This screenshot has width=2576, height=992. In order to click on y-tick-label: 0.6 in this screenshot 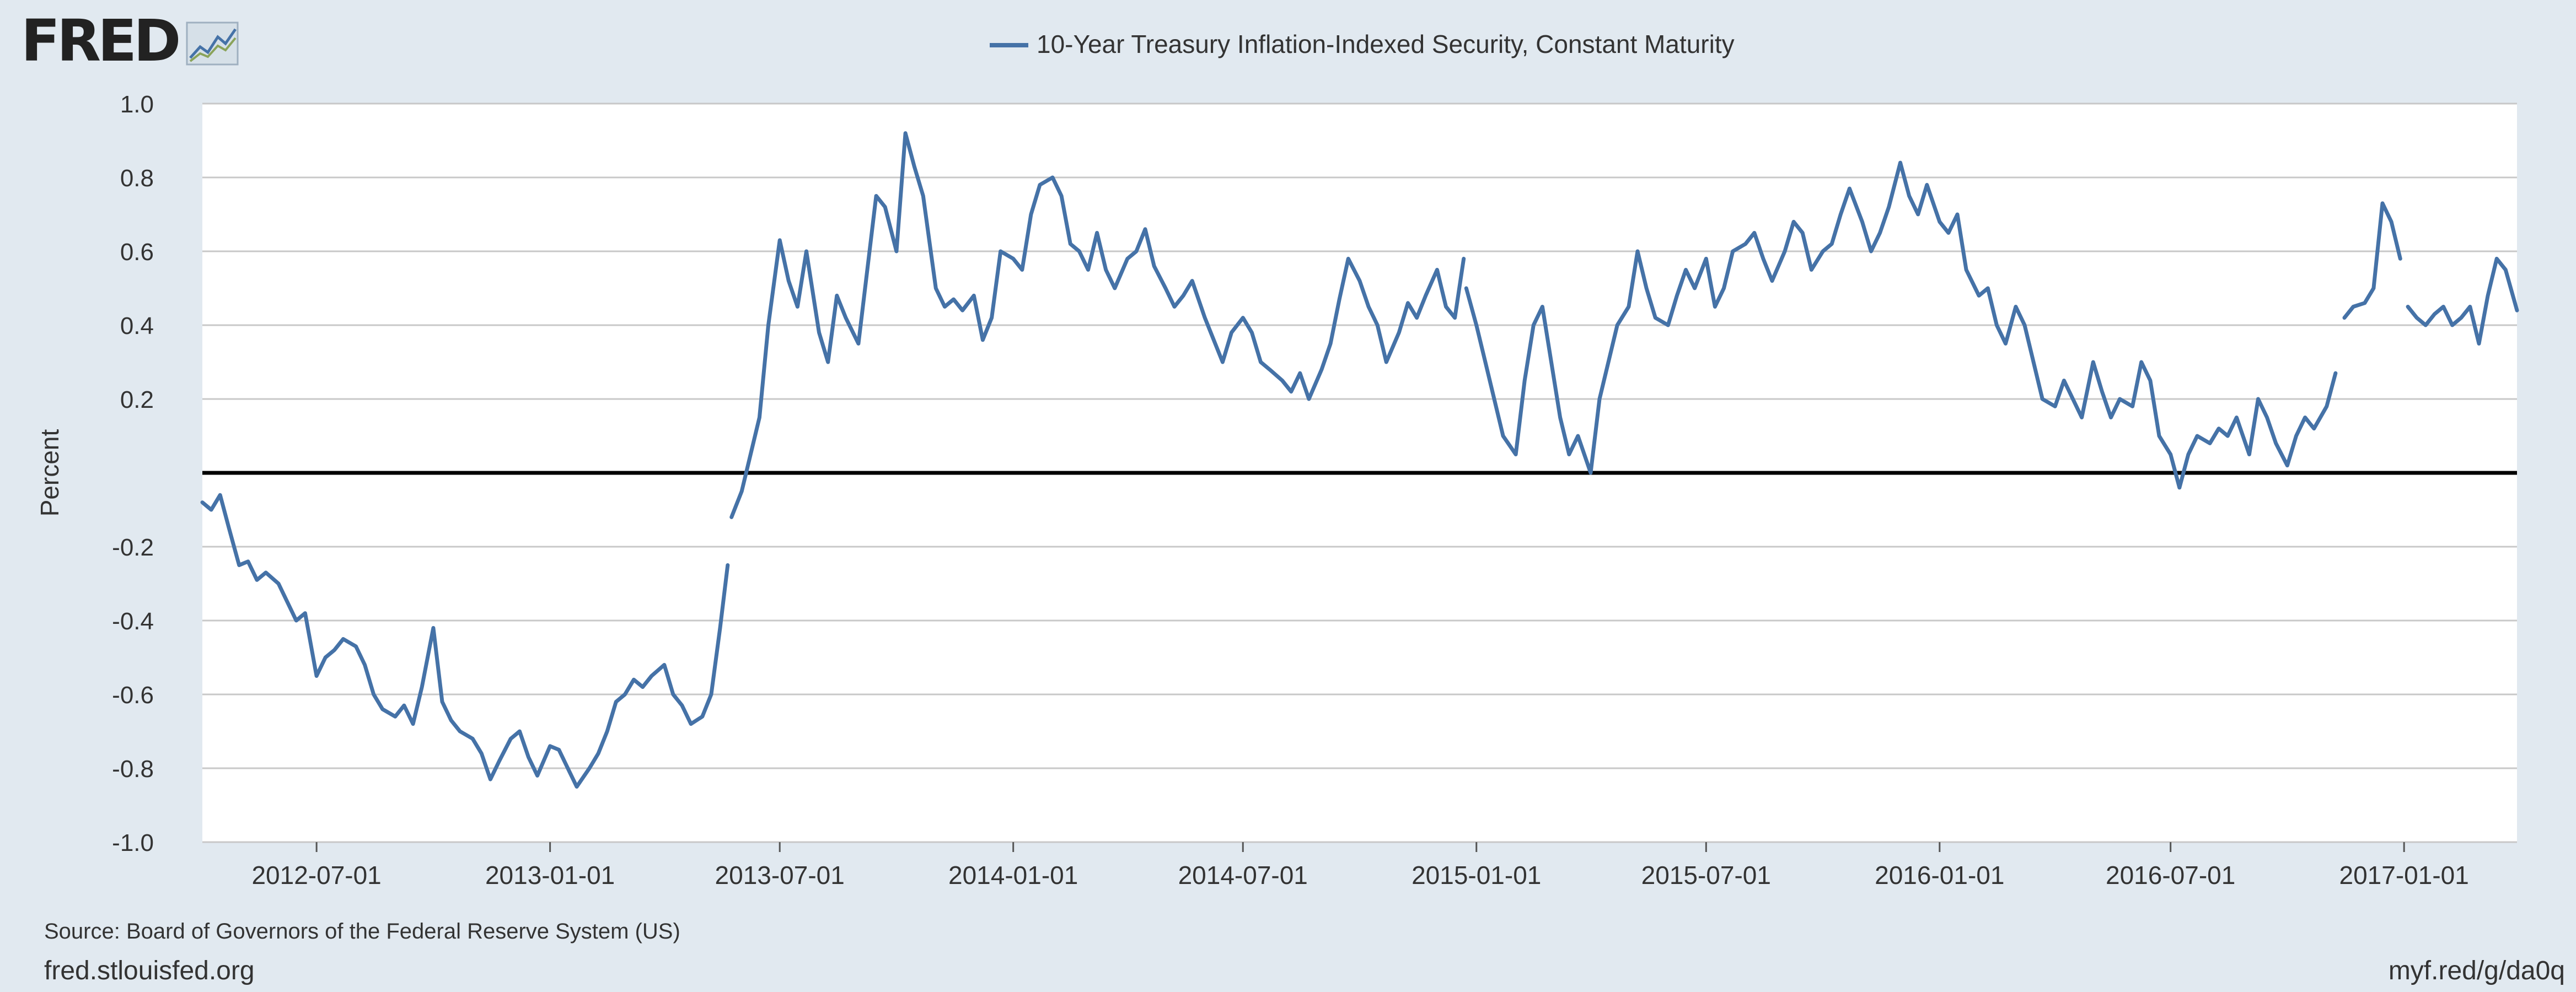, I will do `click(137, 252)`.